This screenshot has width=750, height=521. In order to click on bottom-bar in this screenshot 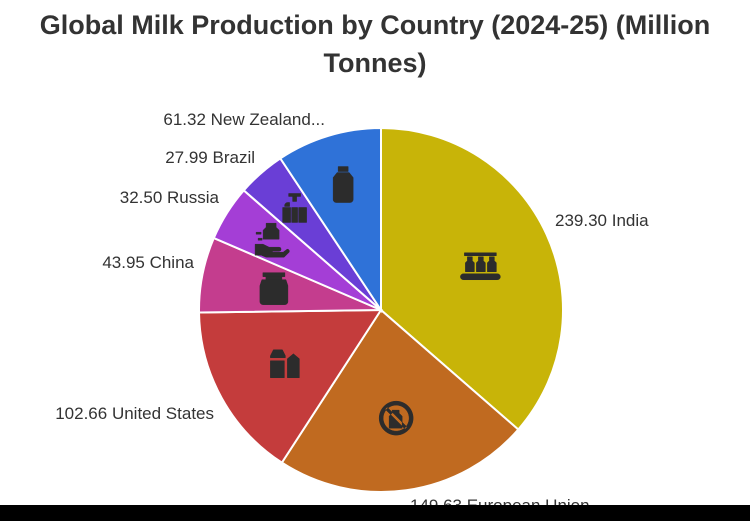, I will do `click(375, 513)`.